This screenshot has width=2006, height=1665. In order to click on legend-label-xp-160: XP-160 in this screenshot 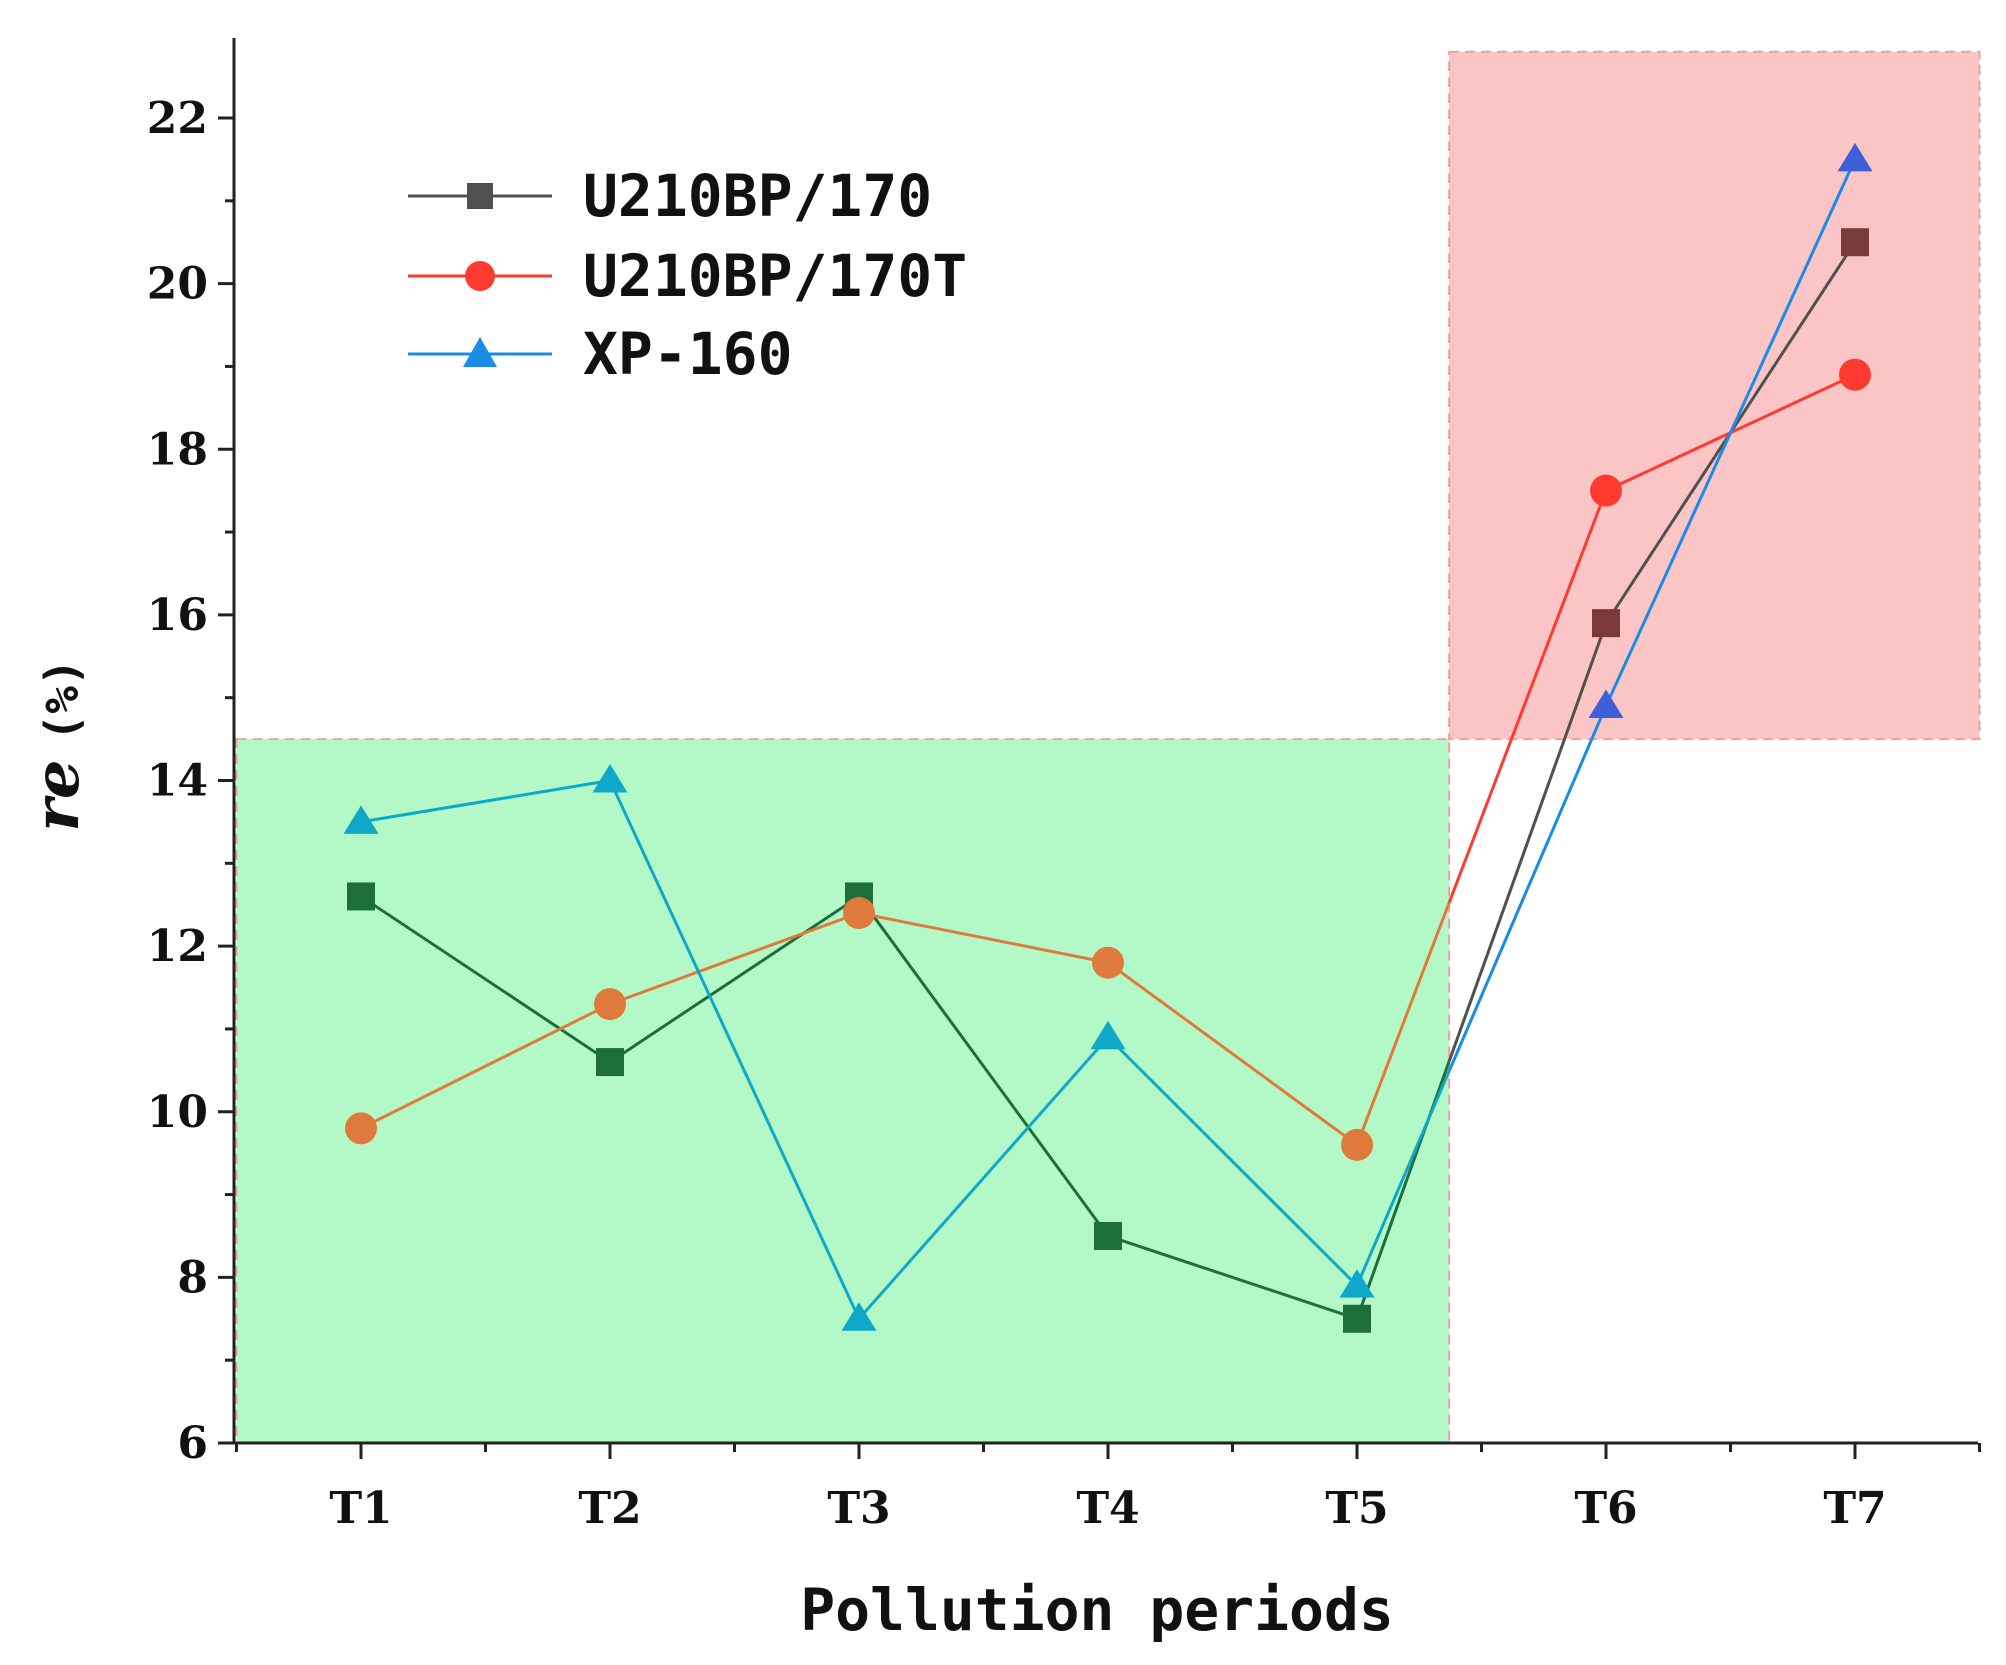, I will do `click(688, 354)`.